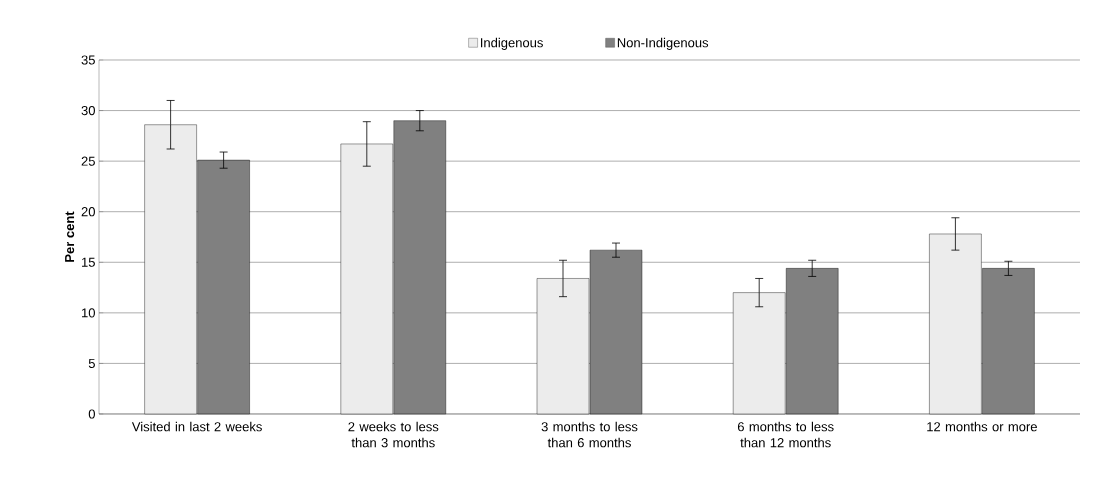  Describe the element at coordinates (88, 110) in the screenshot. I see `y-tick-label: 30` at that location.